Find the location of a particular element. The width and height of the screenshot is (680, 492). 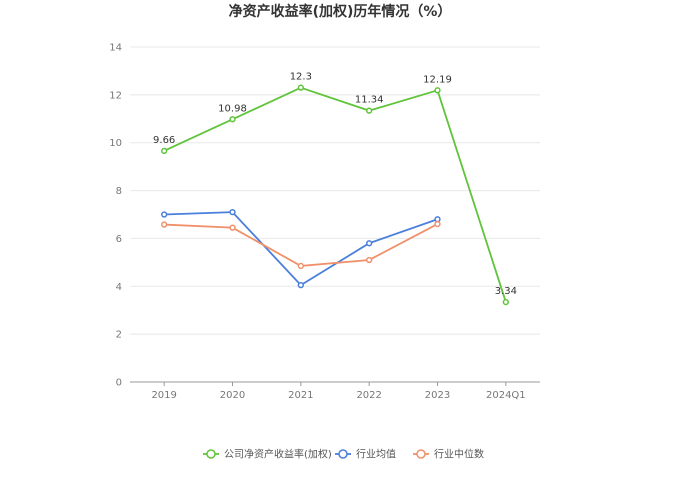

y-tick-label: 12 is located at coordinates (115, 95).